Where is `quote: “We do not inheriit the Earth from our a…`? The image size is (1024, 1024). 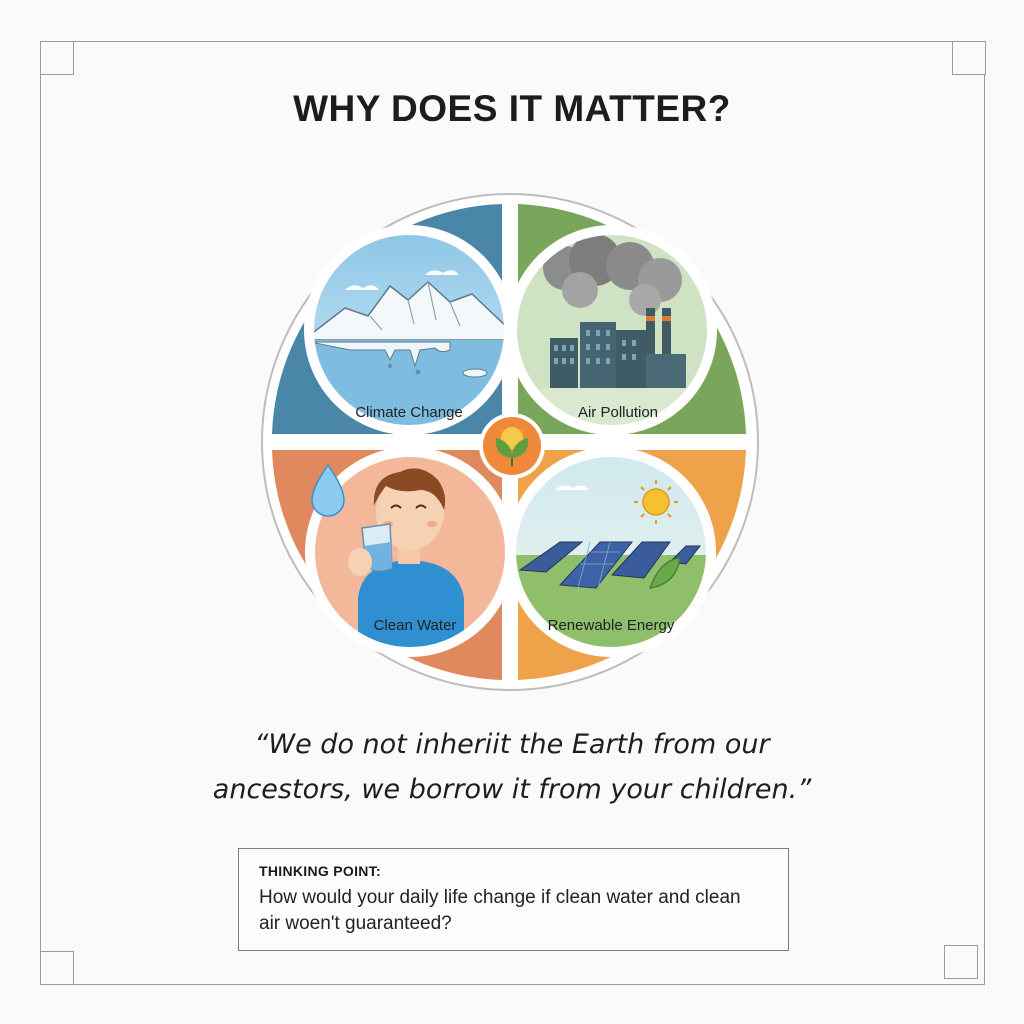 quote: “We do not inheriit the Earth from our a… is located at coordinates (512, 767).